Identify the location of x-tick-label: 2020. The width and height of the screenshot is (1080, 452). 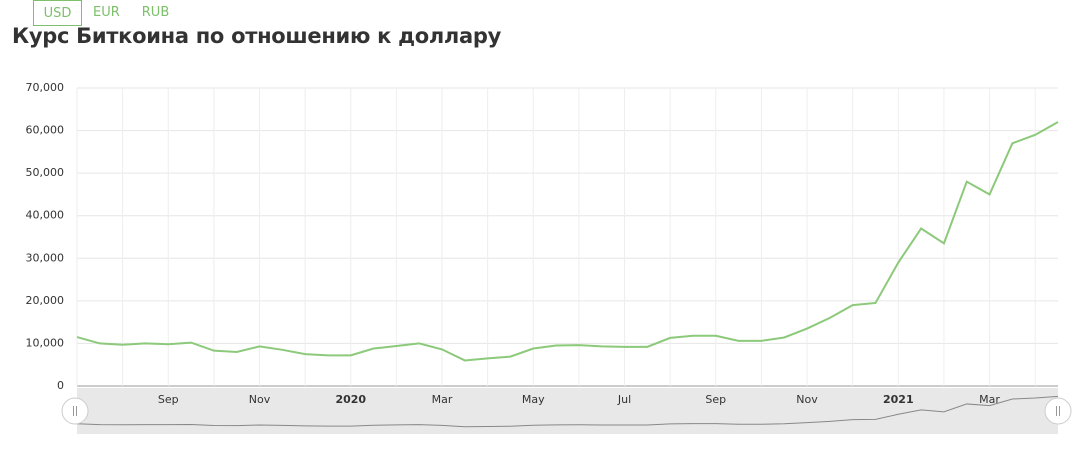
(350, 399).